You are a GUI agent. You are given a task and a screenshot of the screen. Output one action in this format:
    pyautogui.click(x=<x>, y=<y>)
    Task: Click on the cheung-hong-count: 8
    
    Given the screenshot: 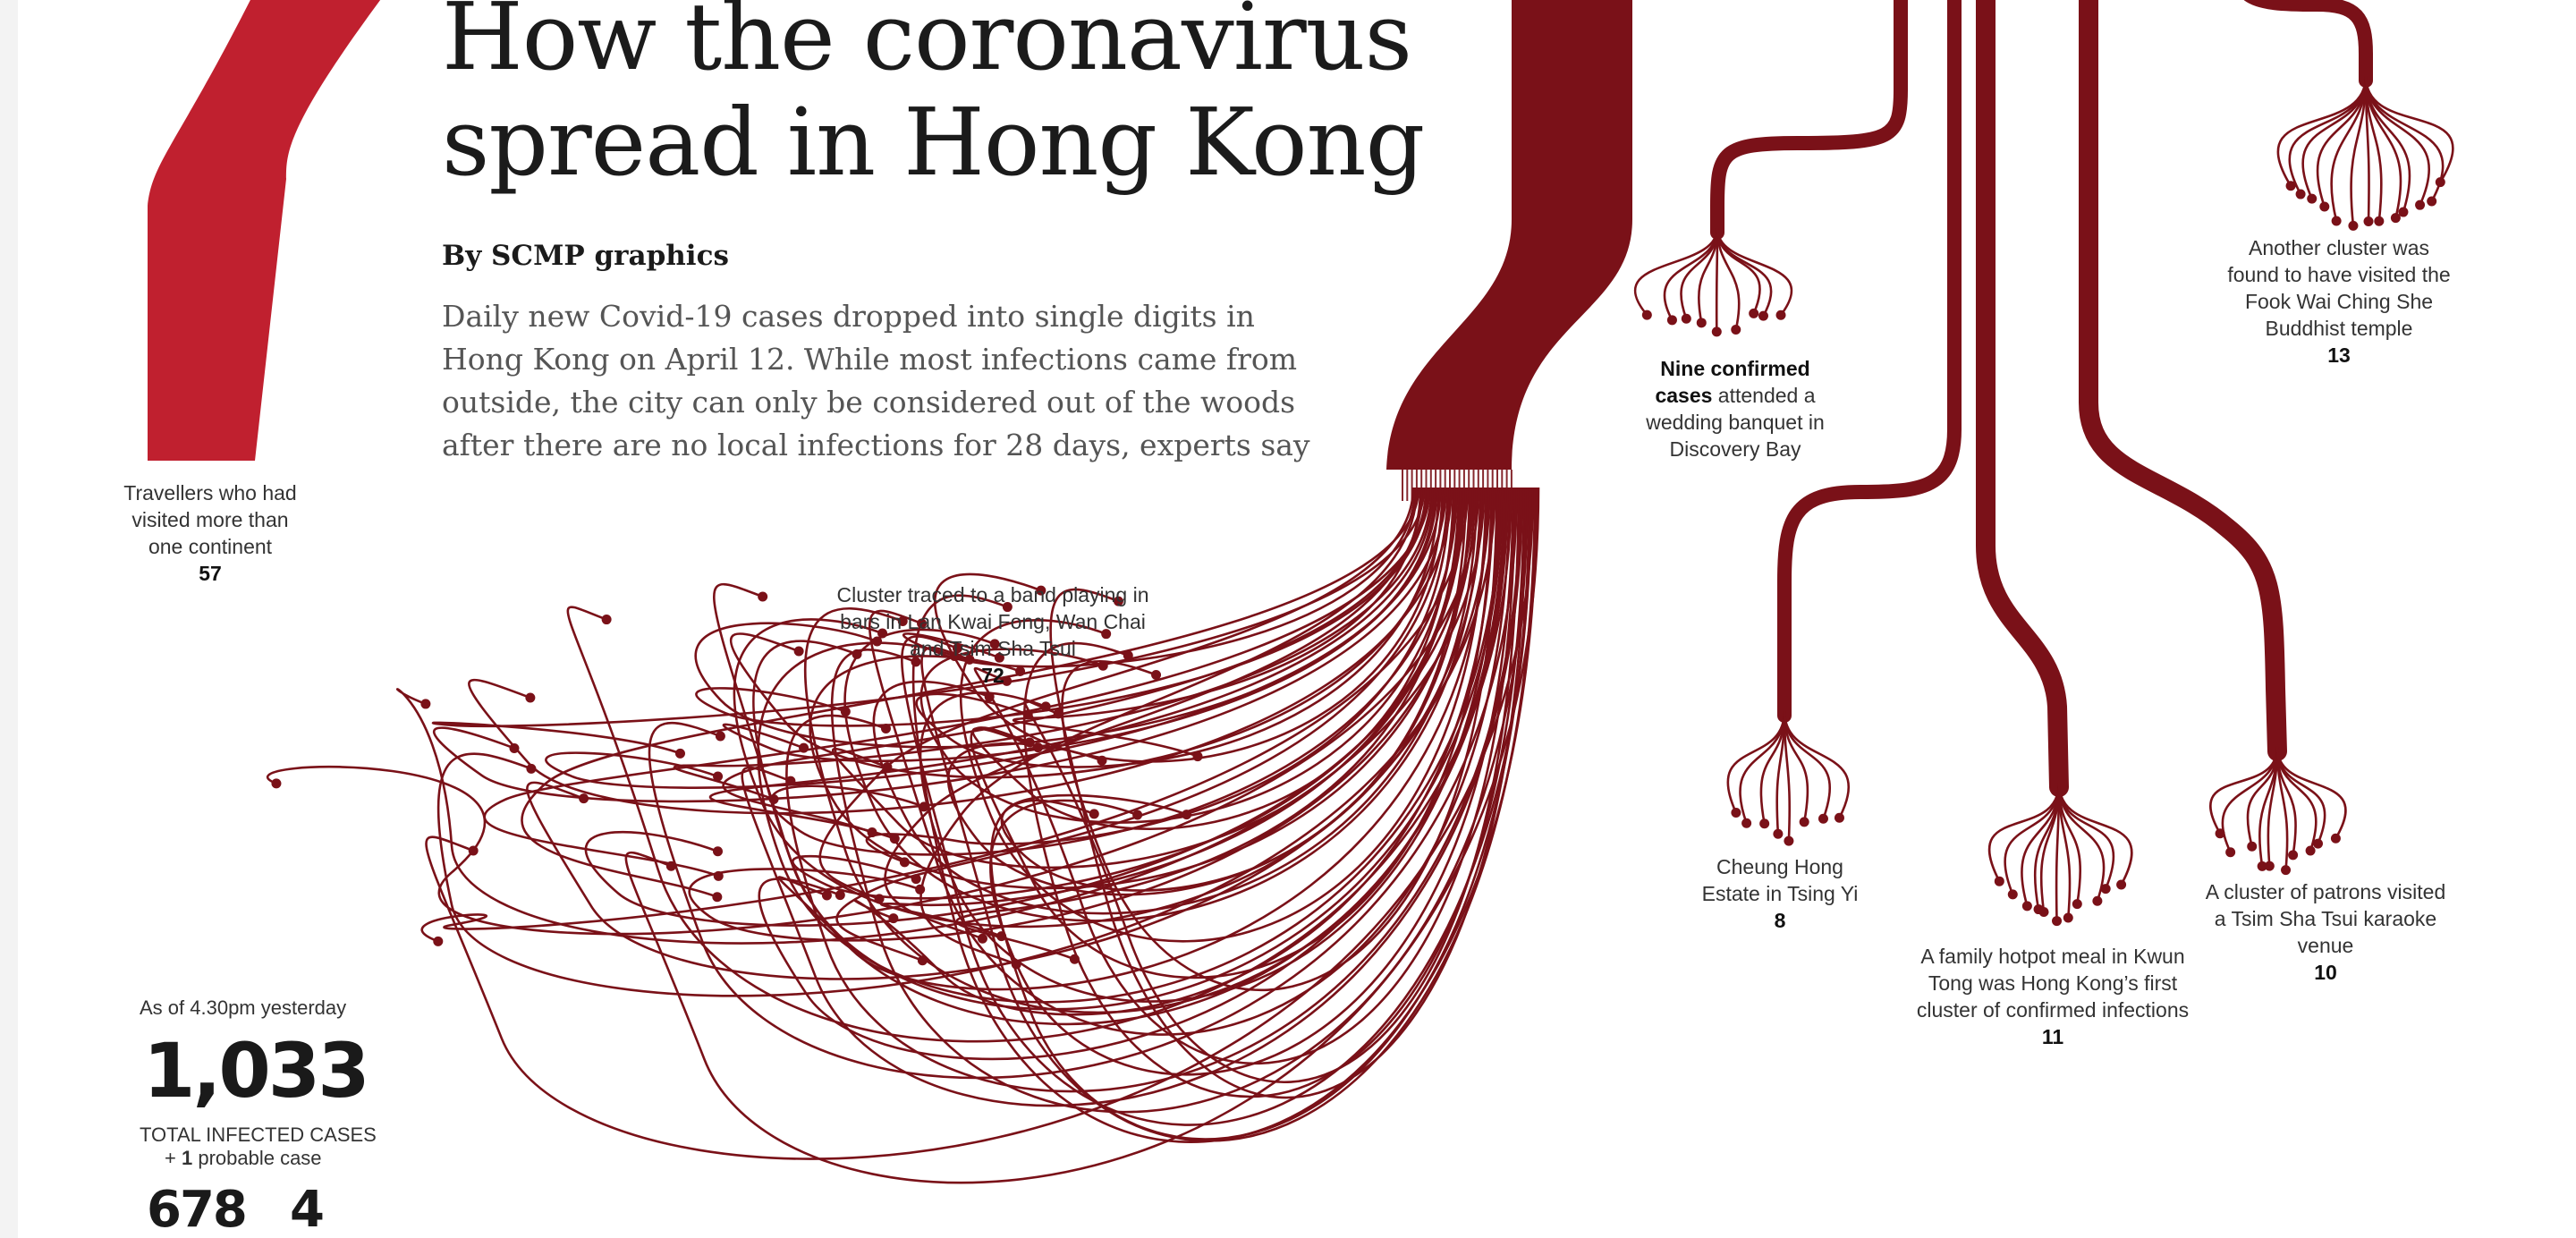 What is the action you would take?
    pyautogui.click(x=1780, y=921)
    